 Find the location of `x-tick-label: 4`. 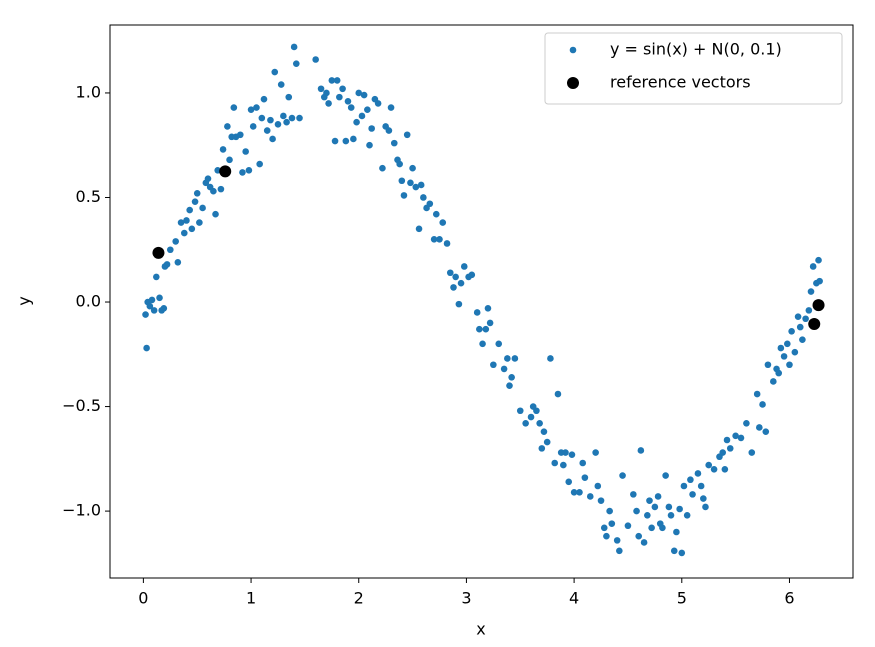

x-tick-label: 4 is located at coordinates (574, 598).